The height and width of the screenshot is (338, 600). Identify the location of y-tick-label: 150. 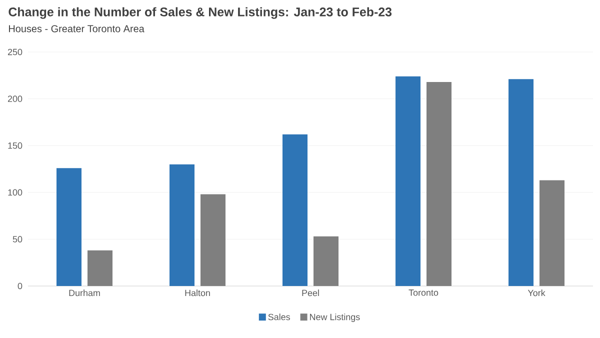
(15, 145).